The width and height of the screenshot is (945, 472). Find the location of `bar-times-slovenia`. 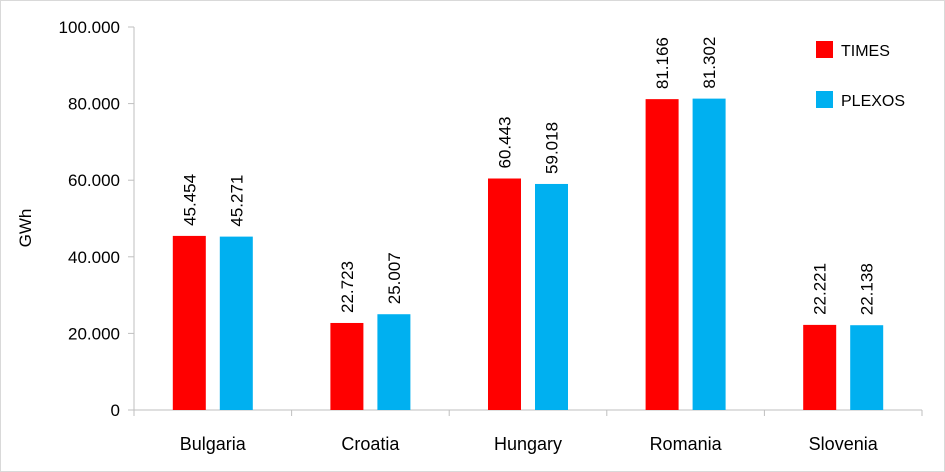

bar-times-slovenia is located at coordinates (820, 367).